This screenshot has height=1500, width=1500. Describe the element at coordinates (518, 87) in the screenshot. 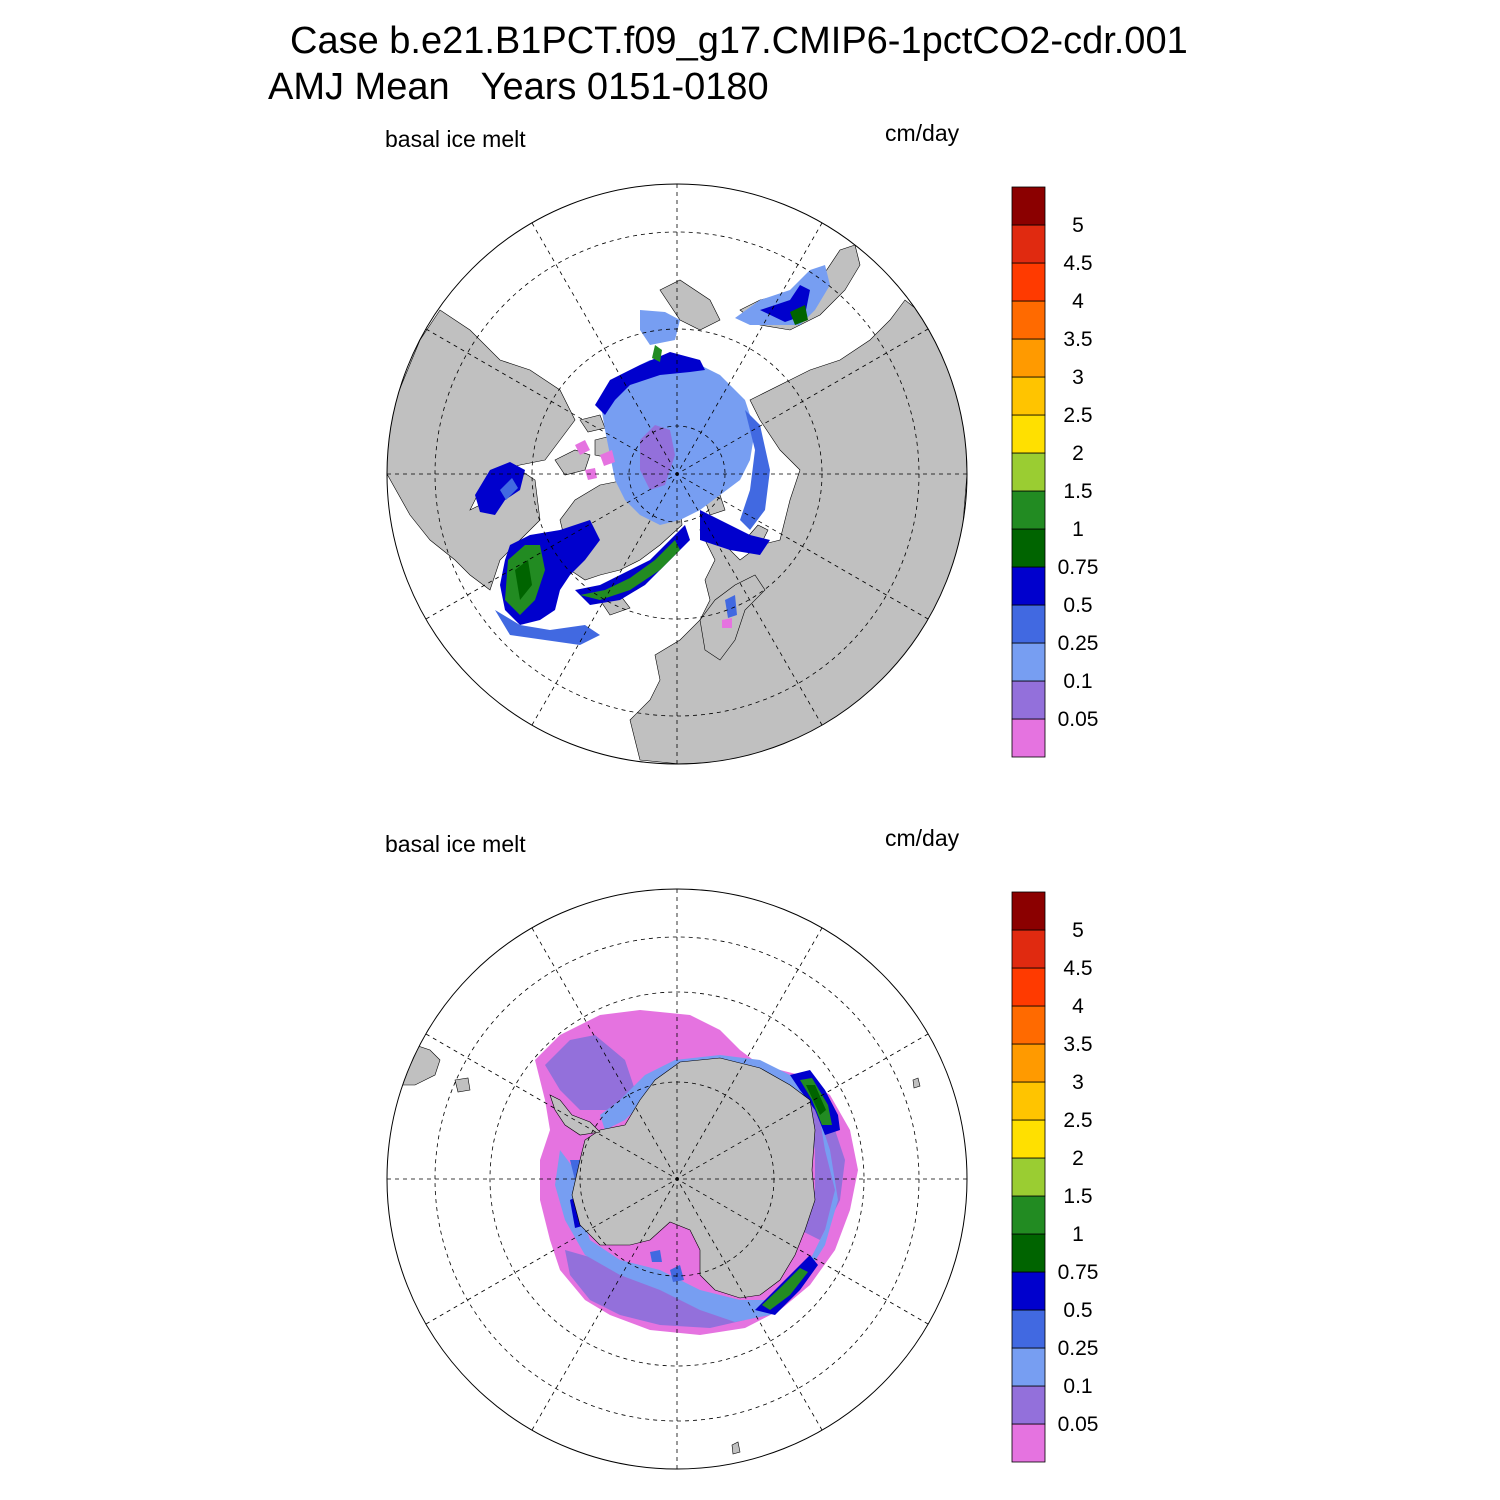

I see `period-title: AMJ Mean Years 0151-0180` at that location.